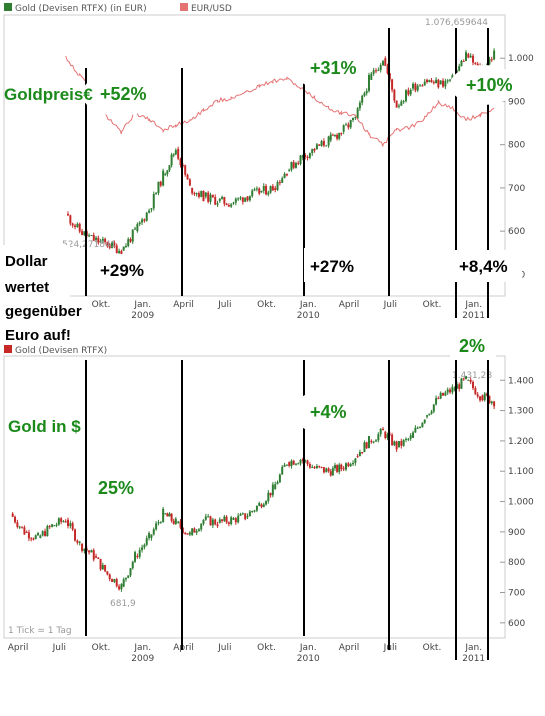 This screenshot has height=716, width=545. I want to click on legend-gold-eur-swatch, so click(8, 7).